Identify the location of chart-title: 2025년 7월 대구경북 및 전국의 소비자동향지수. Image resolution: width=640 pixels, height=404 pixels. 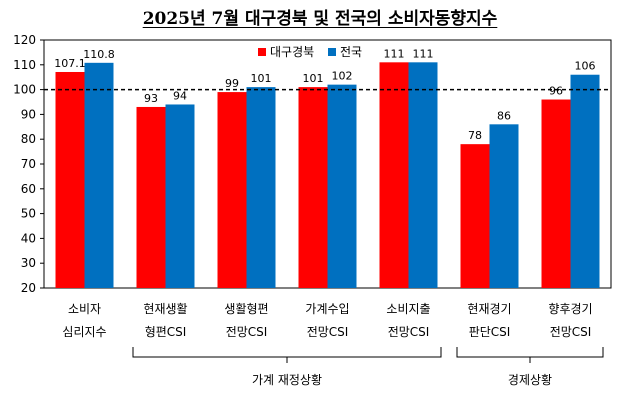
(320, 19).